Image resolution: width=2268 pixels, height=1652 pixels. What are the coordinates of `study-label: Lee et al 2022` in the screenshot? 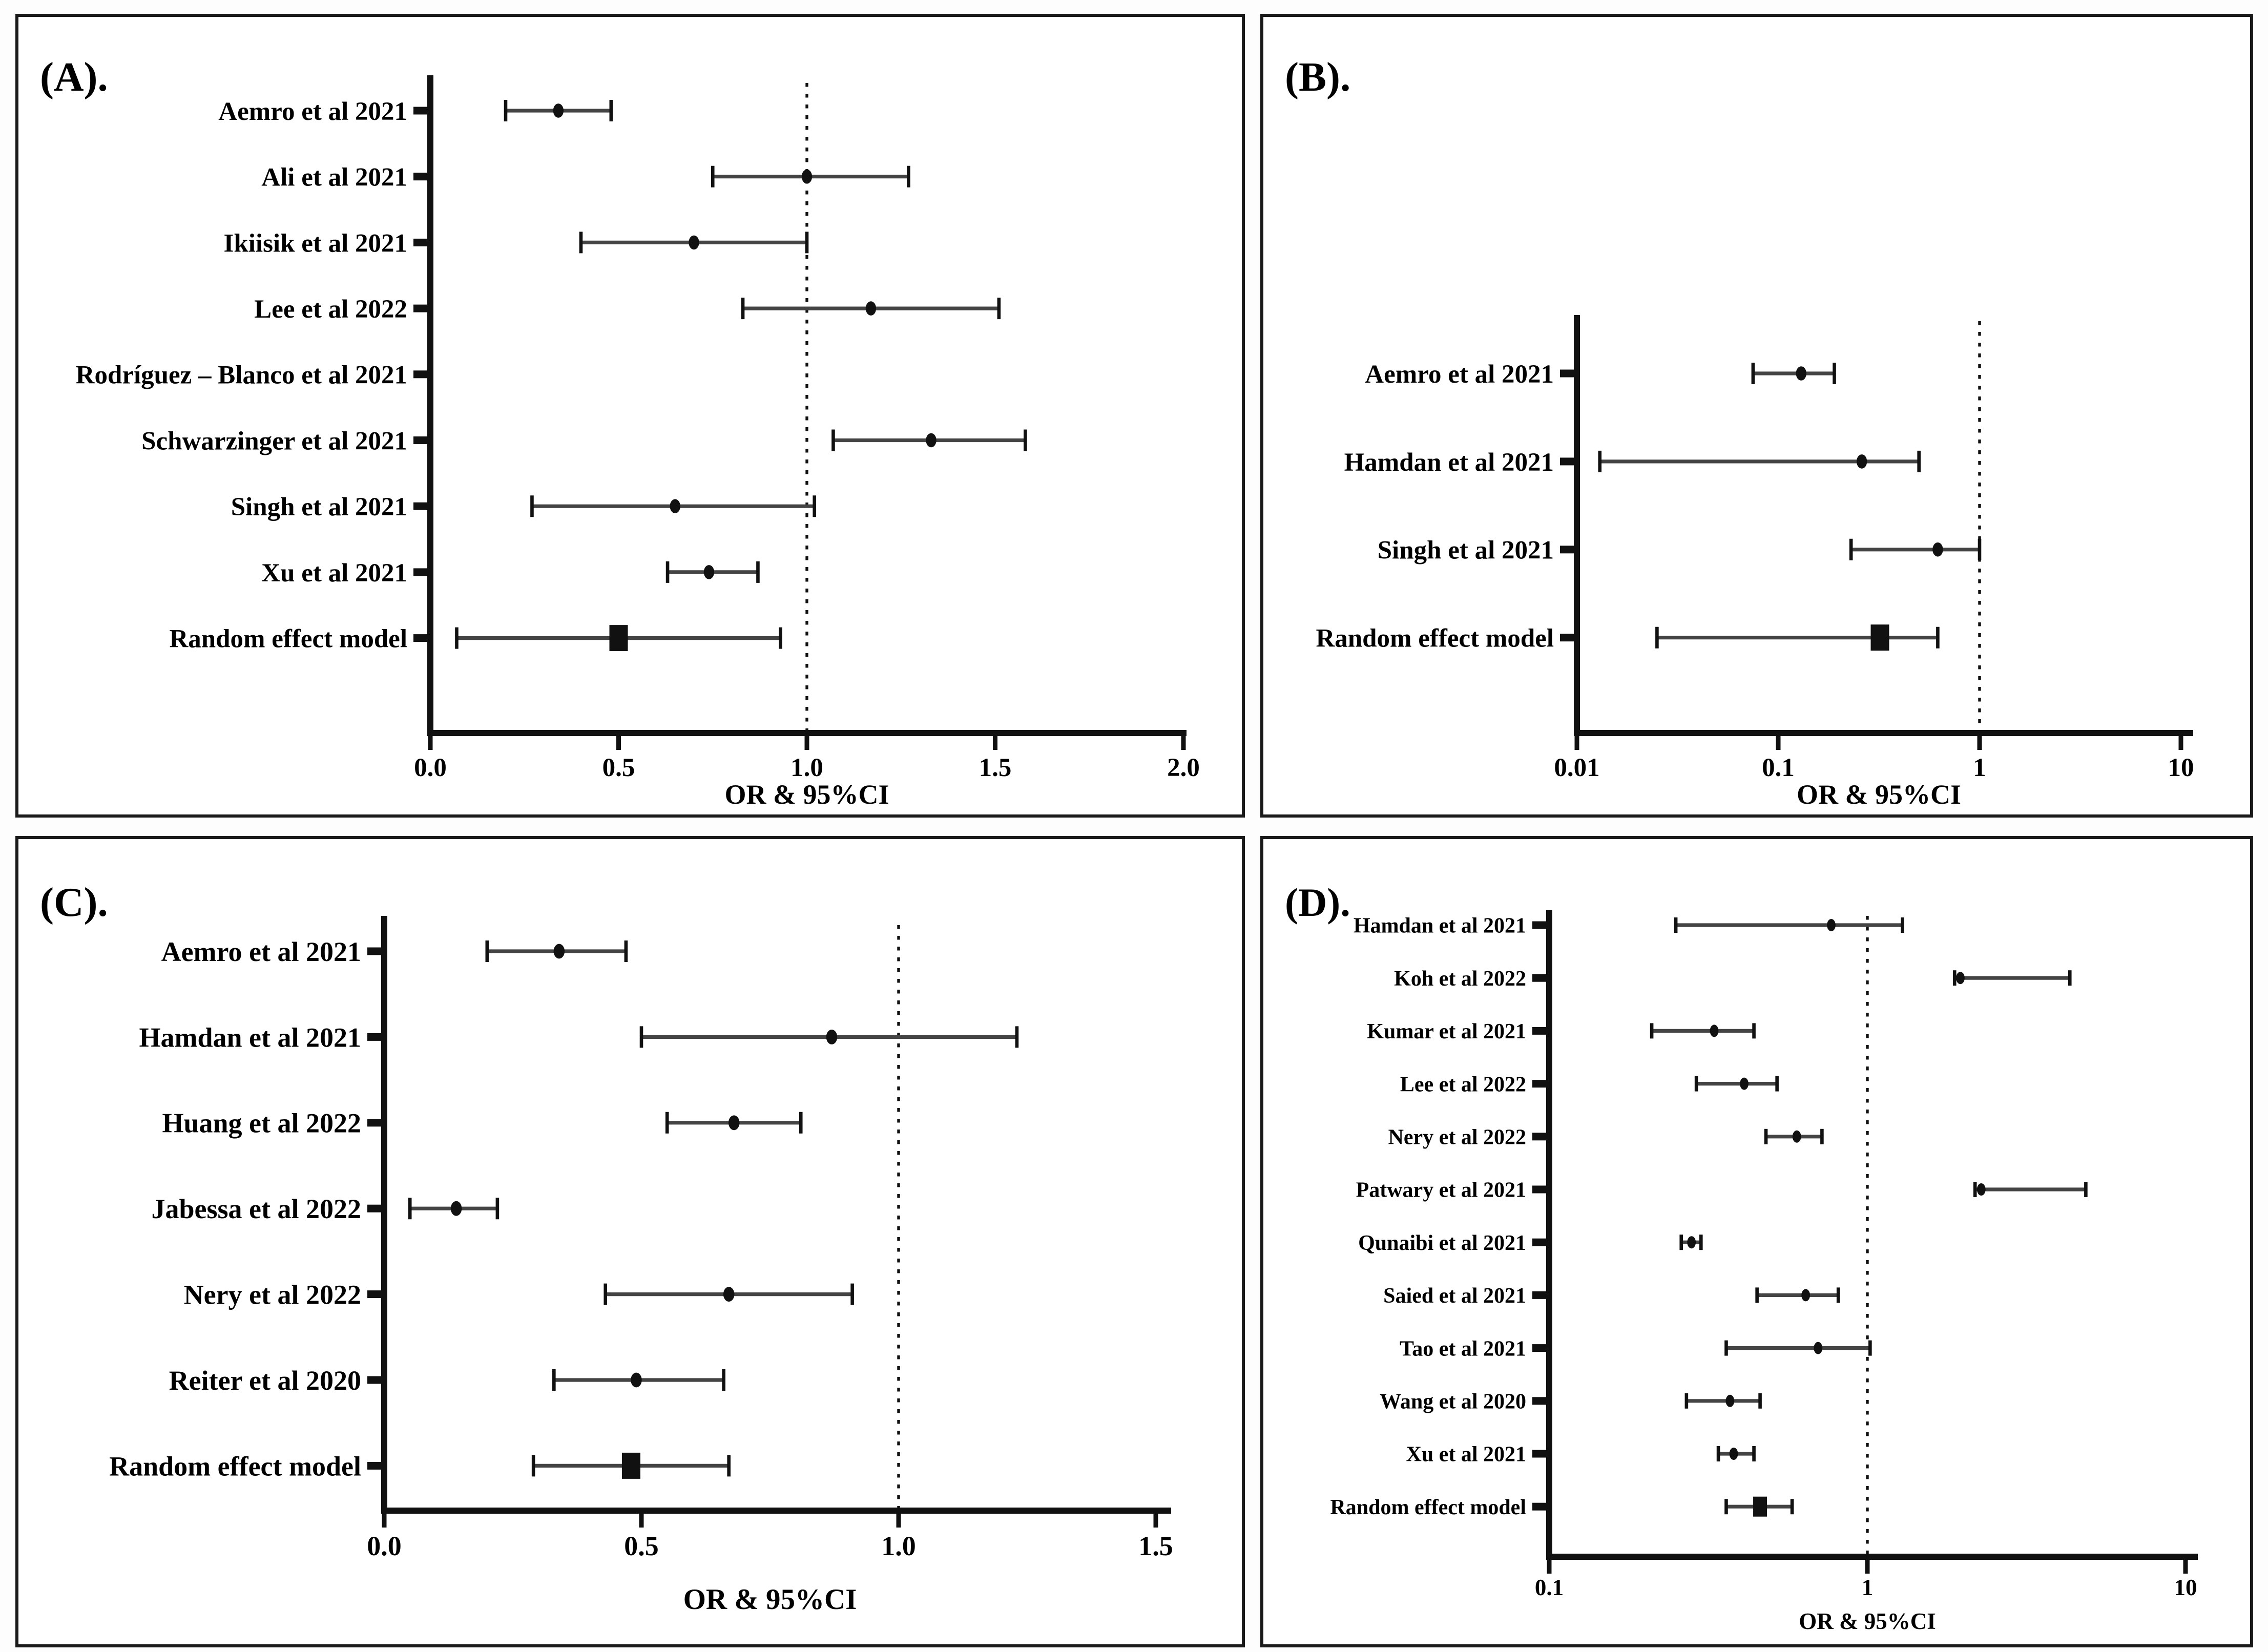 It's located at (330, 309).